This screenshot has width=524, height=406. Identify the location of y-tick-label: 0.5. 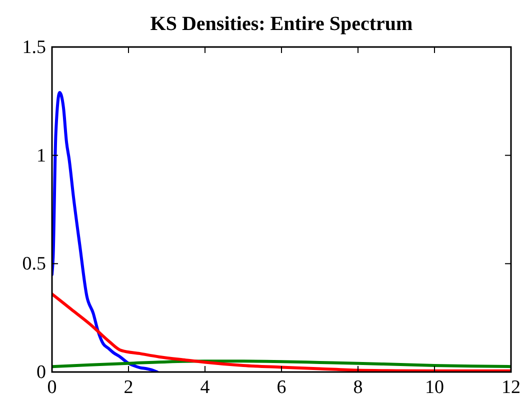
(34, 264).